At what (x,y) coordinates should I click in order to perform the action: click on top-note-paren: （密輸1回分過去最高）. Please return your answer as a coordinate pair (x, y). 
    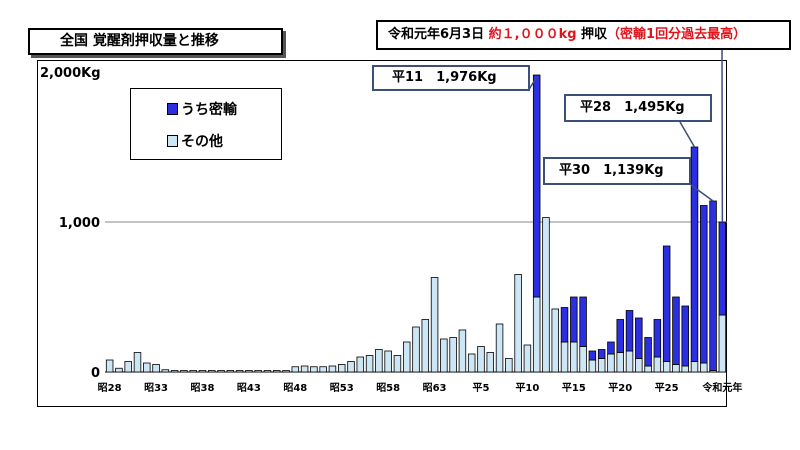
    Looking at the image, I should click on (677, 34).